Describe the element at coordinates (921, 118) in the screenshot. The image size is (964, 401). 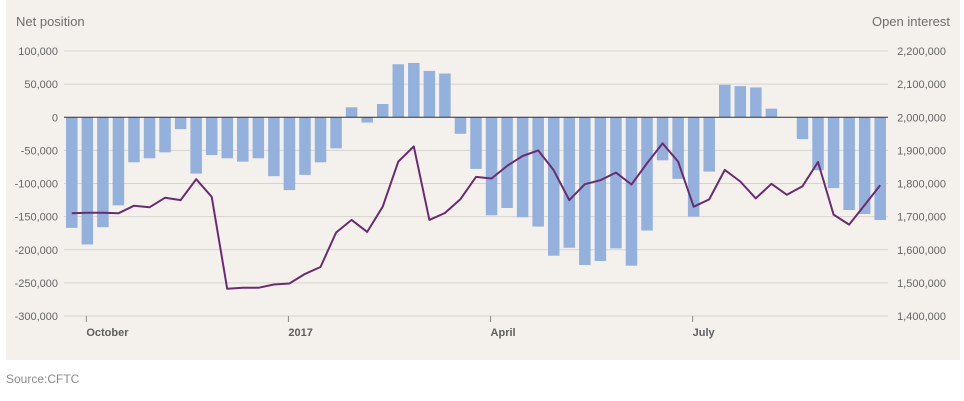
I see `right-tick-label-2: 2,000,000` at that location.